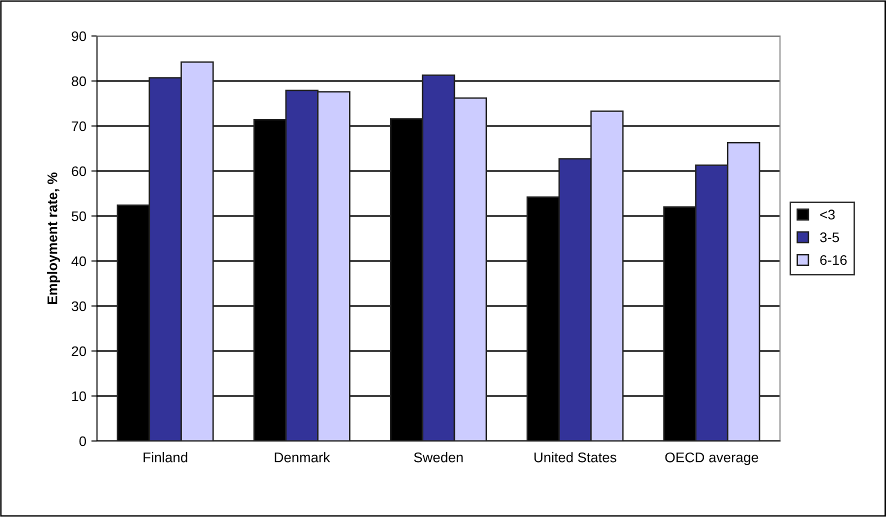 This screenshot has height=517, width=887. Describe the element at coordinates (166, 457) in the screenshot. I see `x-tick-label: Finland` at that location.